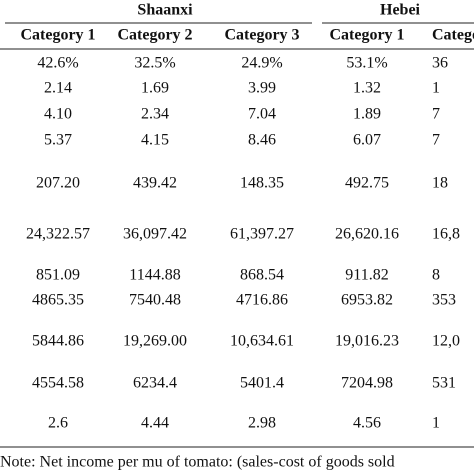 This screenshot has width=474, height=474. I want to click on table-cell: 4.44, so click(155, 423).